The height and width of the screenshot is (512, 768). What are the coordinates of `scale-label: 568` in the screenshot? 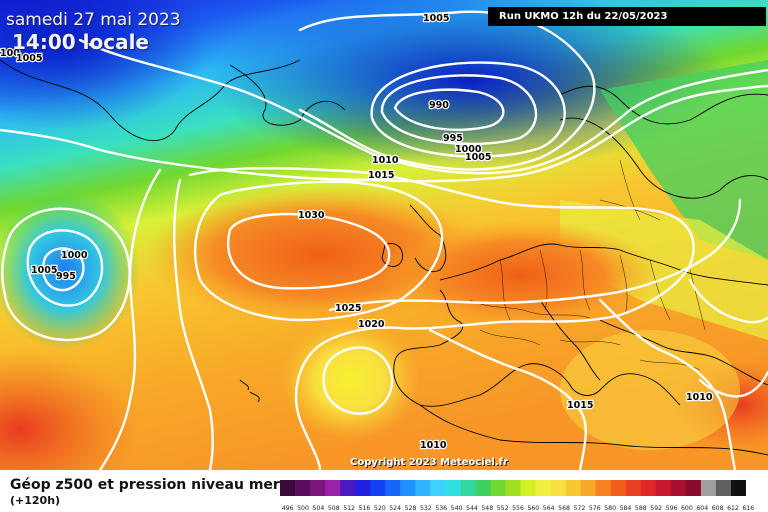 It's located at (564, 508).